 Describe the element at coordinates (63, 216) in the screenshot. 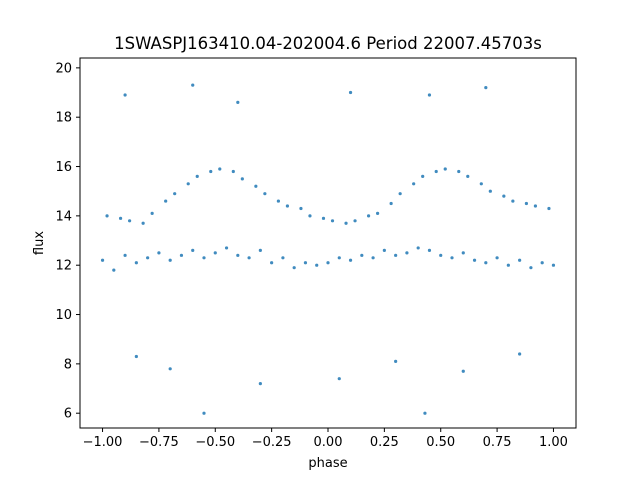

I see `y-tick-label: 14` at that location.